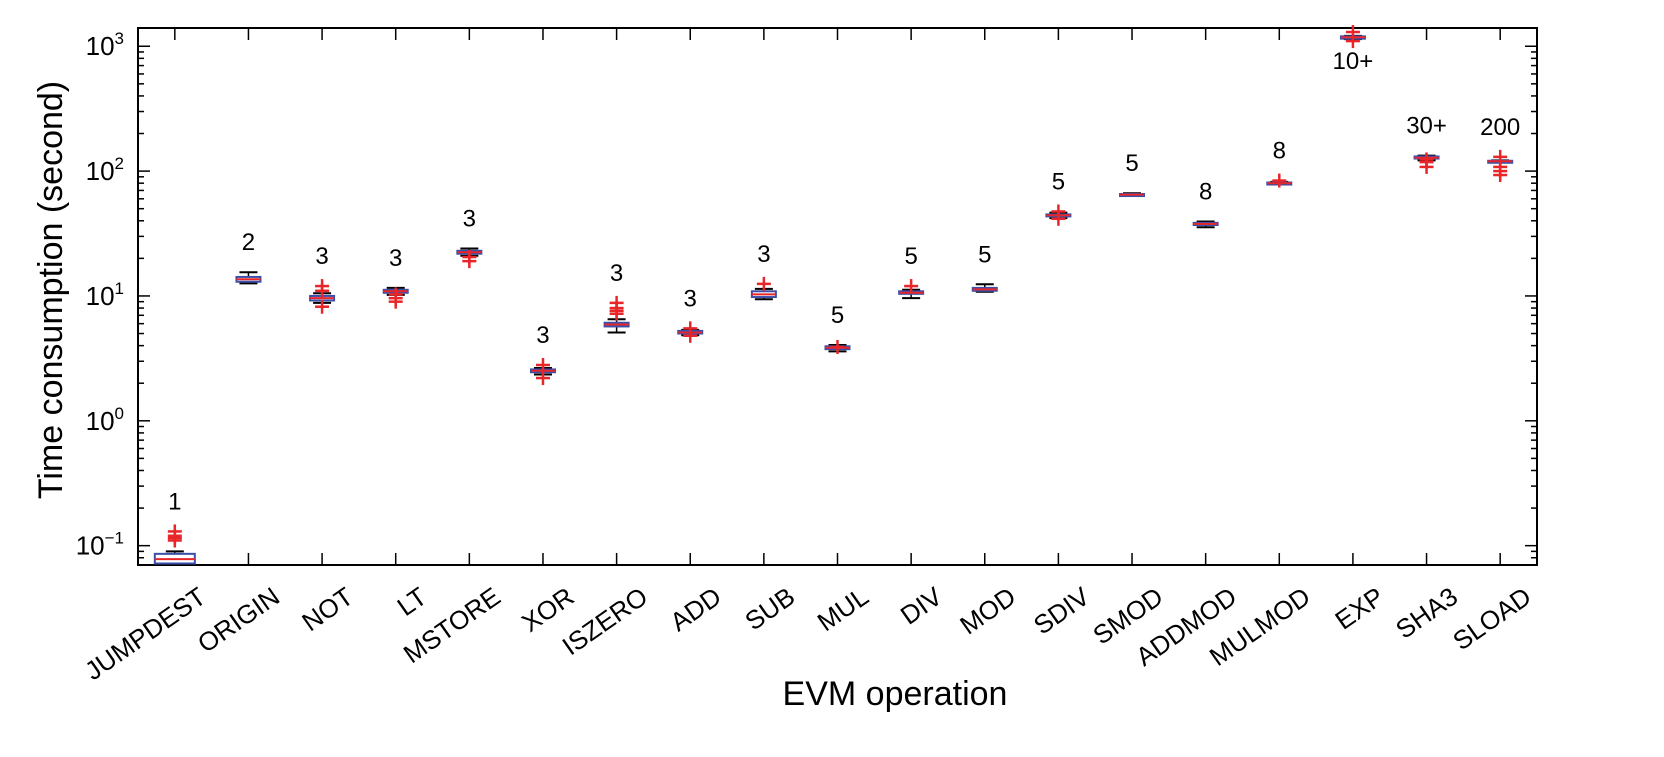 The height and width of the screenshot is (757, 1664). What do you see at coordinates (105, 420) in the screenshot?
I see `y-tick-label: 10⁰` at bounding box center [105, 420].